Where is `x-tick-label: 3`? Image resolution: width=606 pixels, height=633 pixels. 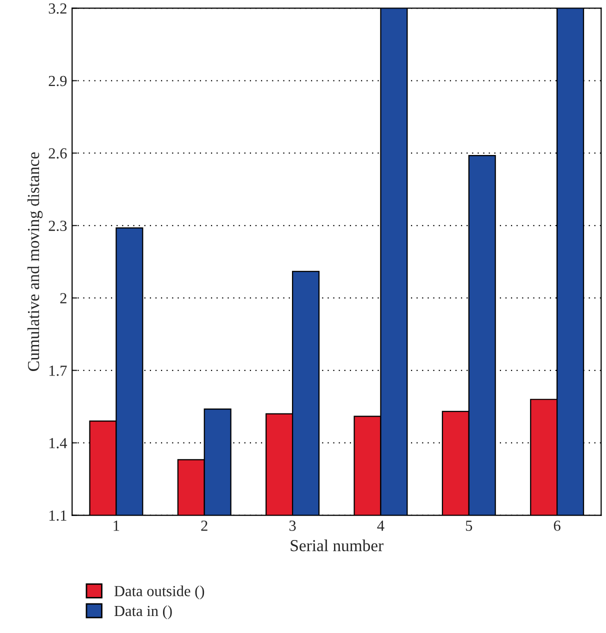 x-tick-label: 3 is located at coordinates (292, 525).